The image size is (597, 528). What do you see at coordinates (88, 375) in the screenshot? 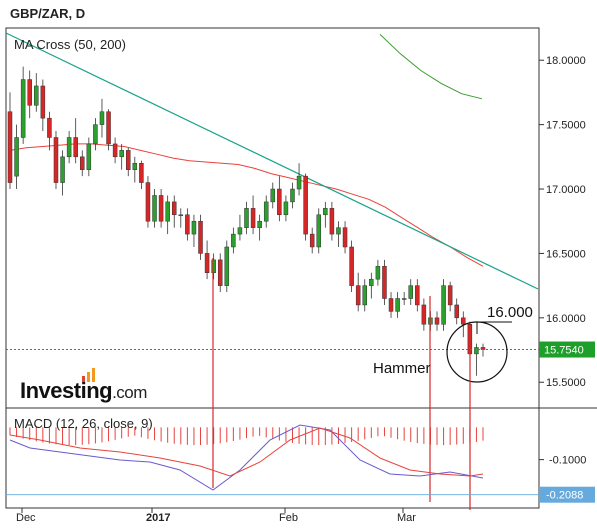
I see `logo-bars-icon` at bounding box center [88, 375].